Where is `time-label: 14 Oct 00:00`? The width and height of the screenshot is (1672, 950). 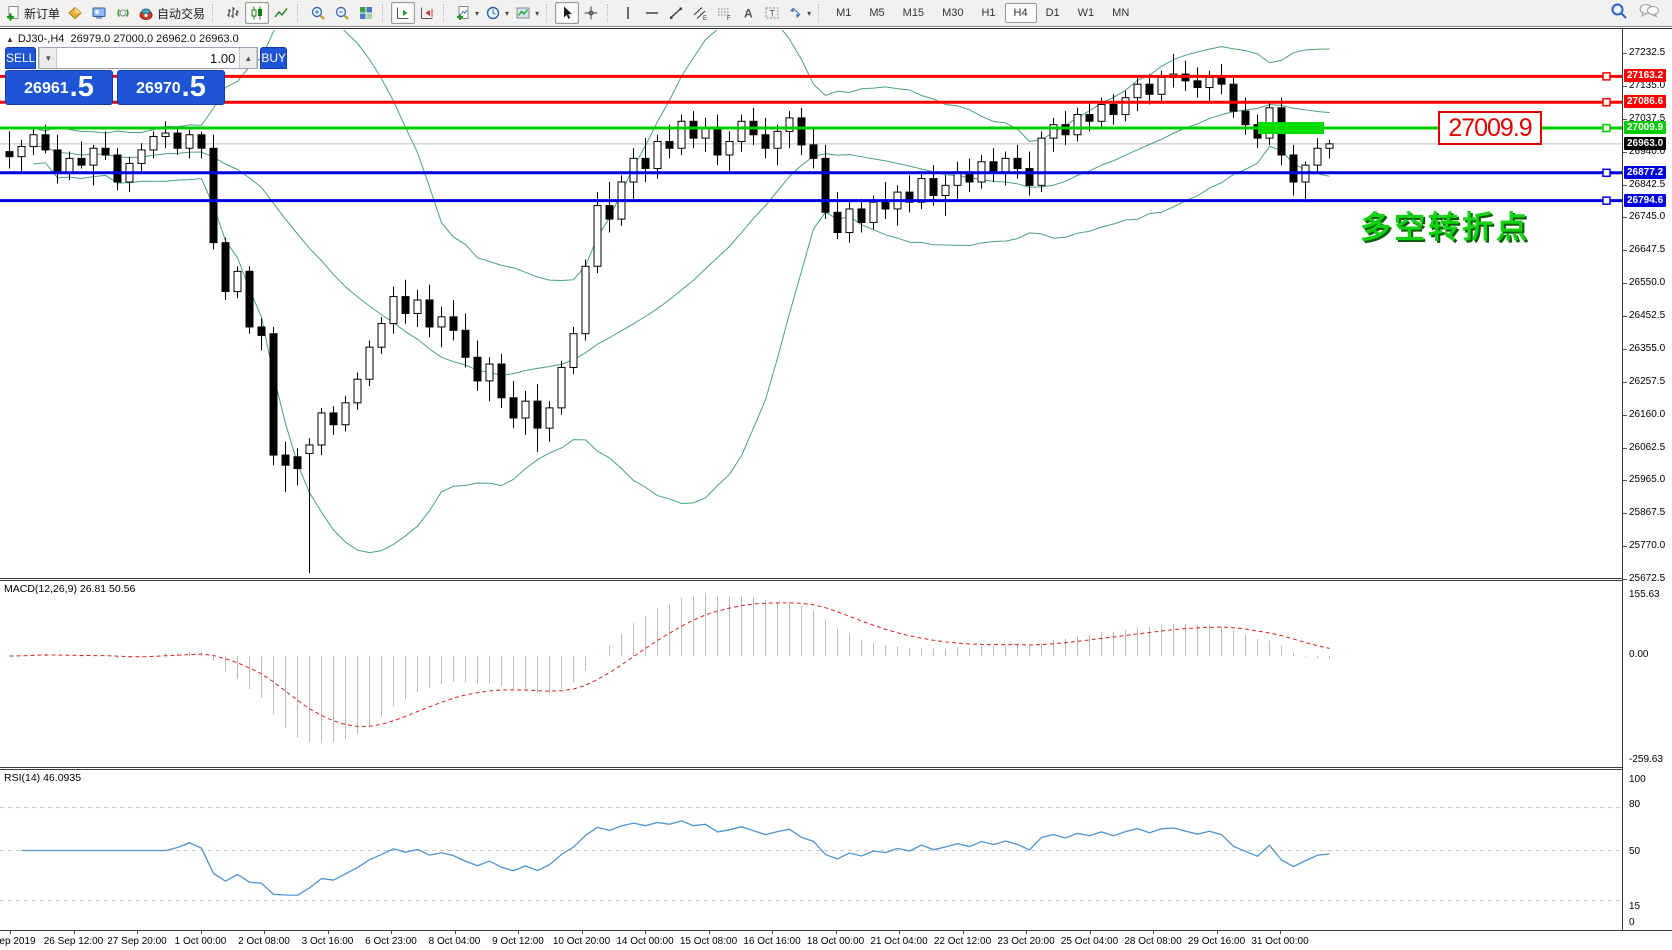
time-label: 14 Oct 00:00 is located at coordinates (645, 941).